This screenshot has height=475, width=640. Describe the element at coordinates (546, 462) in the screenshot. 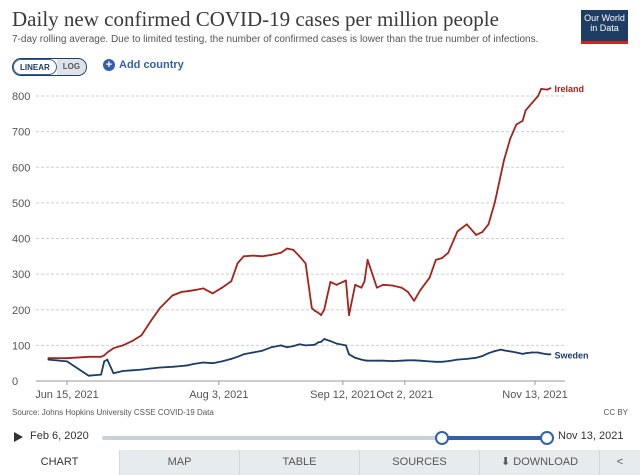

I see `tab-download-label: DOWNLOAD` at that location.